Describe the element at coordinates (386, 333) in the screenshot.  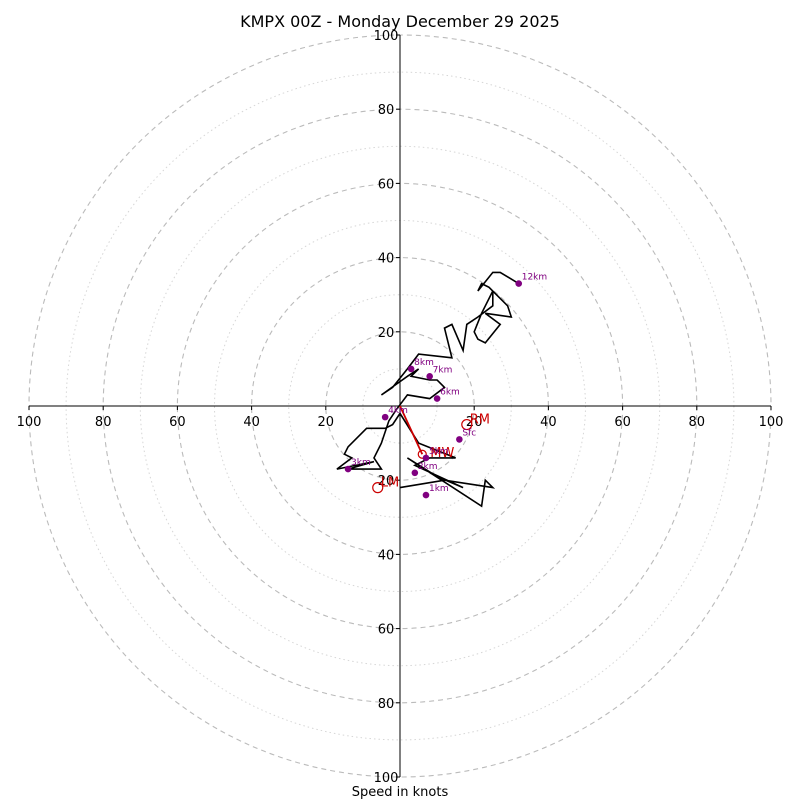
I see `y-tick-label: 20` at that location.